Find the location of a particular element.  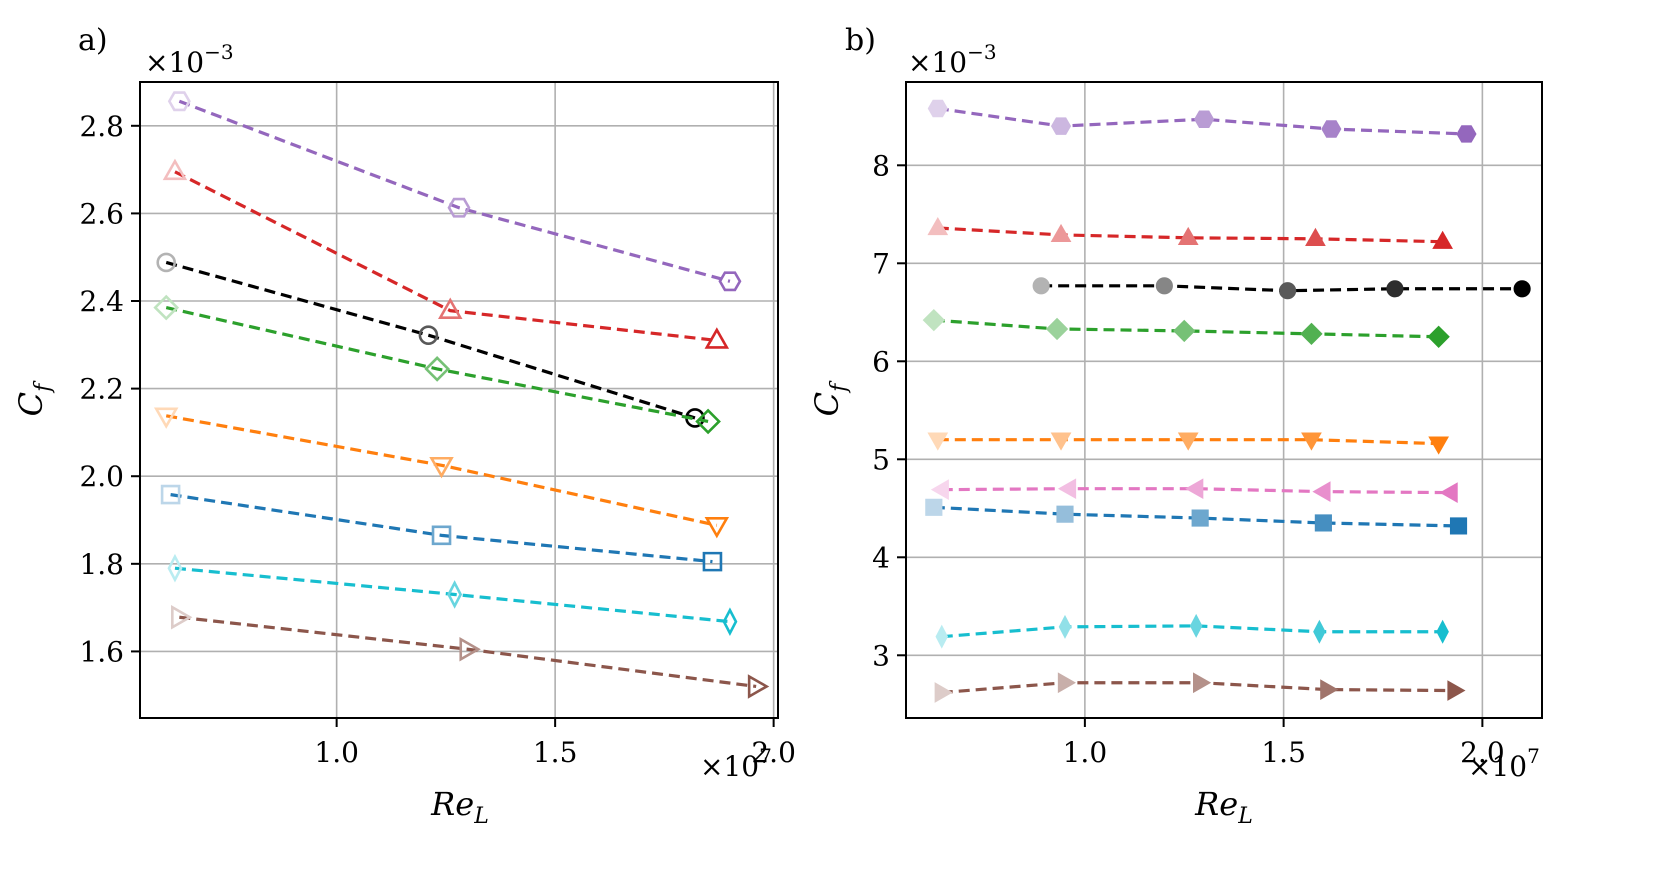

y-tick-label: 7 is located at coordinates (881, 263).